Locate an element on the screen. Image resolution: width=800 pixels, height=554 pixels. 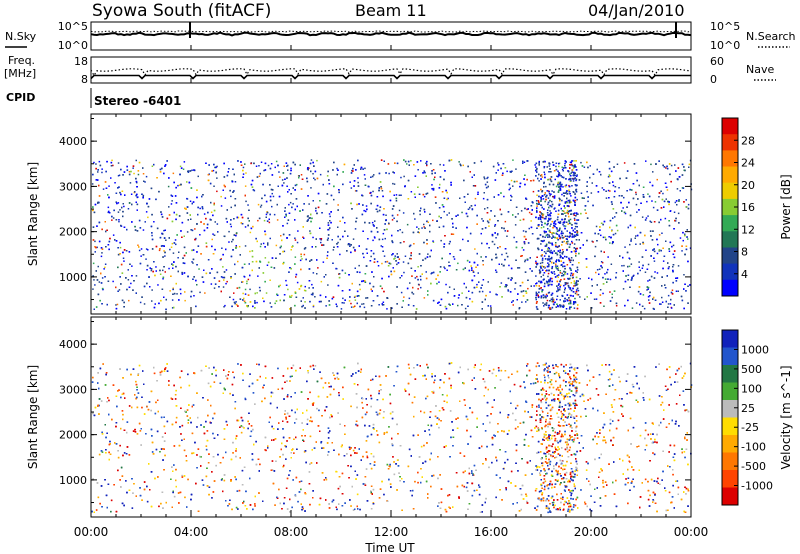
nave-label: Nave is located at coordinates (760, 69).